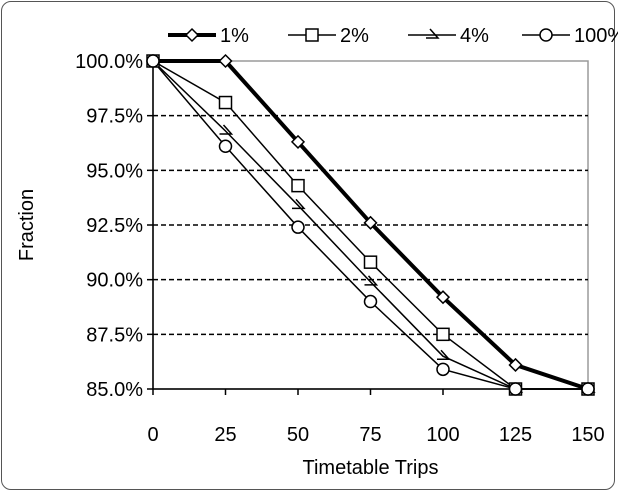 The image size is (618, 493). I want to click on y-tick-label-5: 97.5%, so click(114, 117).